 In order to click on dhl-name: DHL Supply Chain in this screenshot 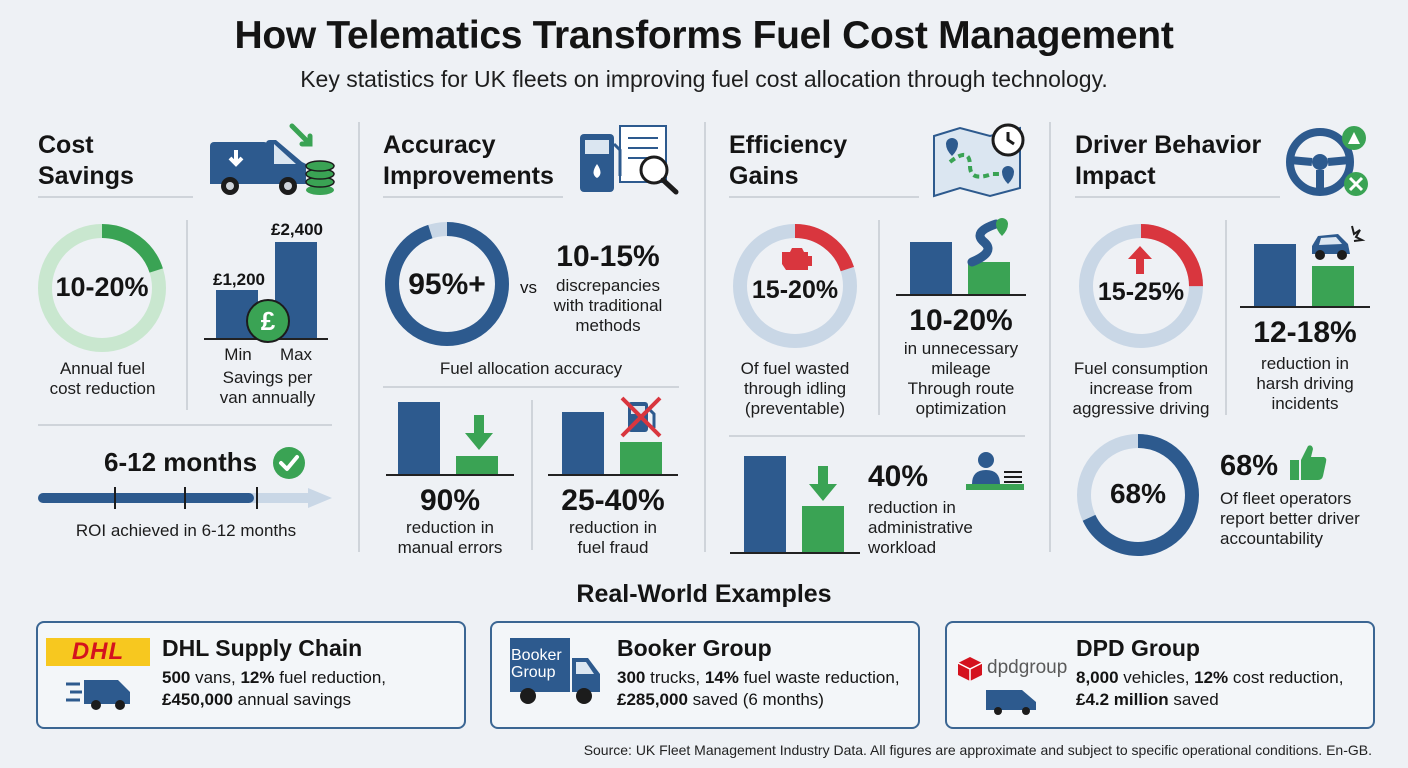, I will do `click(262, 648)`.